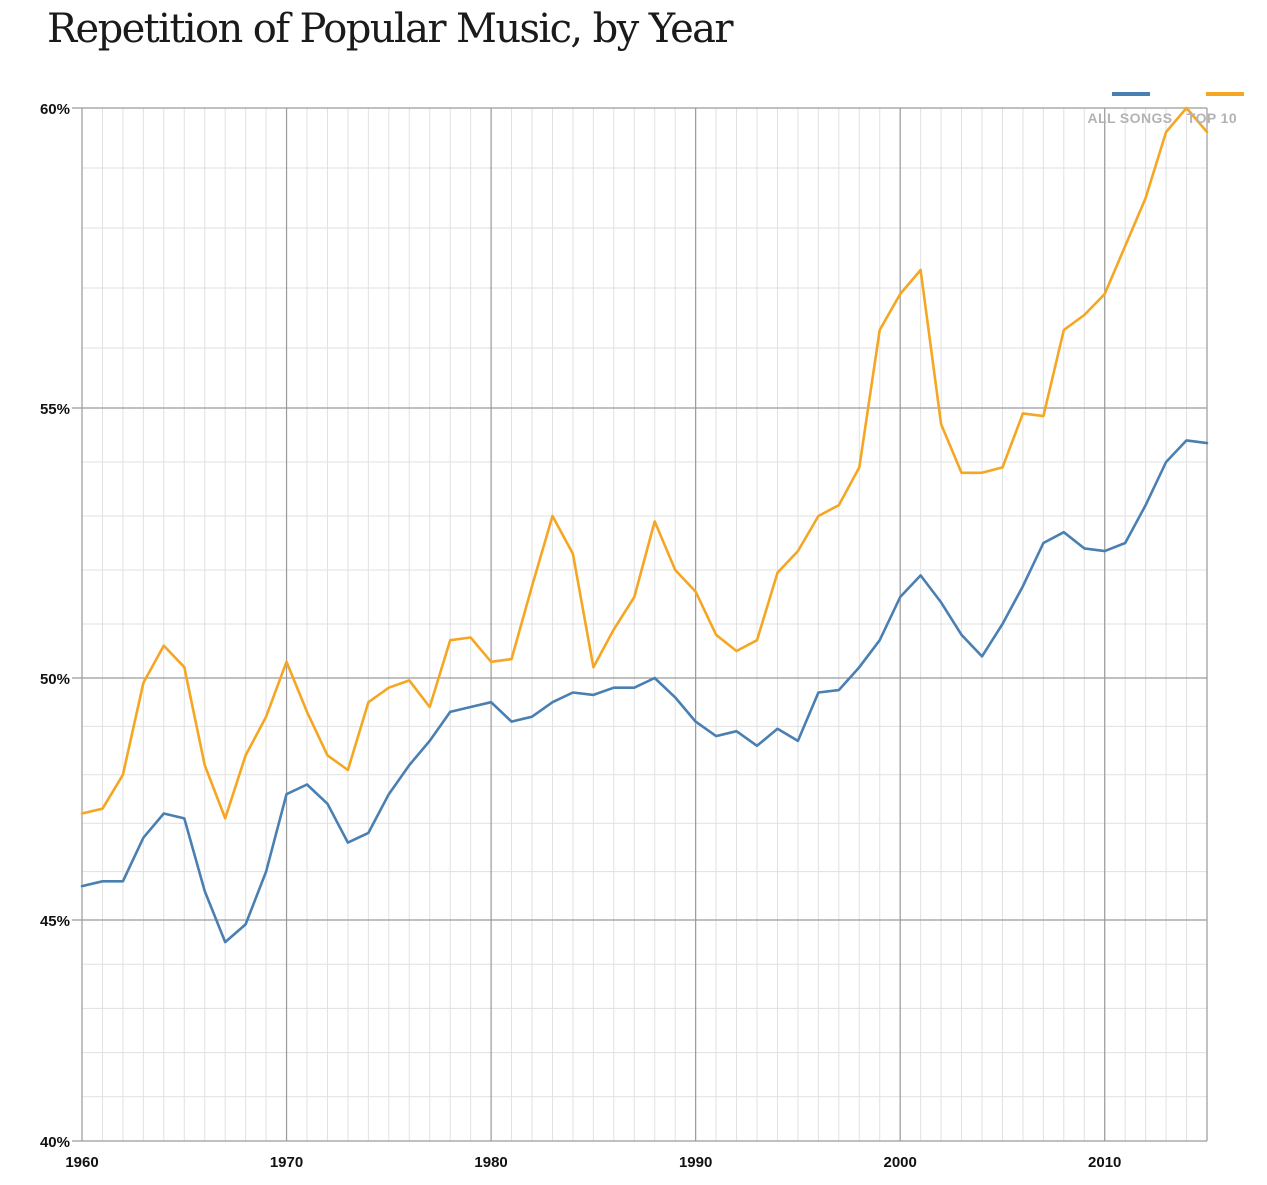 The height and width of the screenshot is (1185, 1267). What do you see at coordinates (55, 409) in the screenshot?
I see `y-tick-label: 55%` at bounding box center [55, 409].